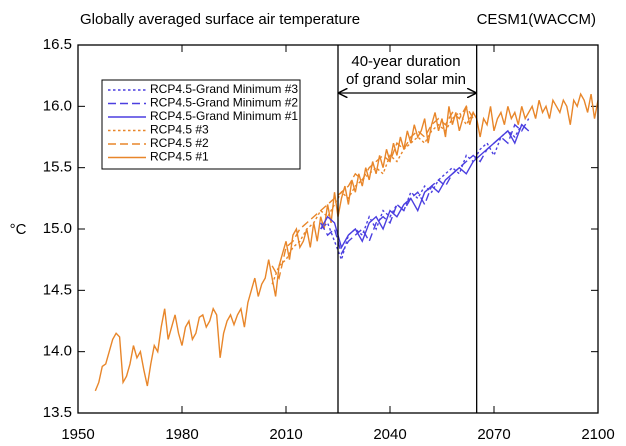 This screenshot has width=626, height=446. I want to click on y-tick-label: 14.0, so click(57, 351).